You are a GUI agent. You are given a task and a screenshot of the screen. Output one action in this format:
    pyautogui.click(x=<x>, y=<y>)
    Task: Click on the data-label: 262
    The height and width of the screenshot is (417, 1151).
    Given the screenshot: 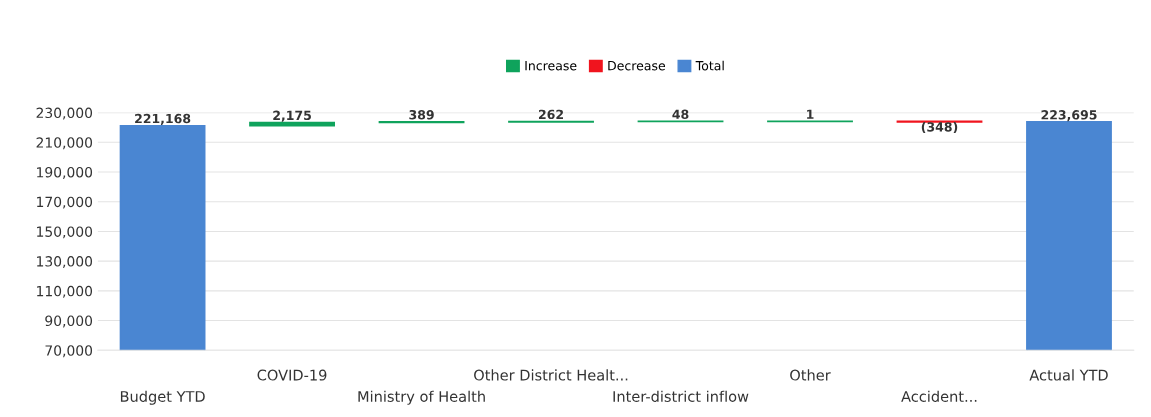 What is the action you would take?
    pyautogui.click(x=550, y=114)
    